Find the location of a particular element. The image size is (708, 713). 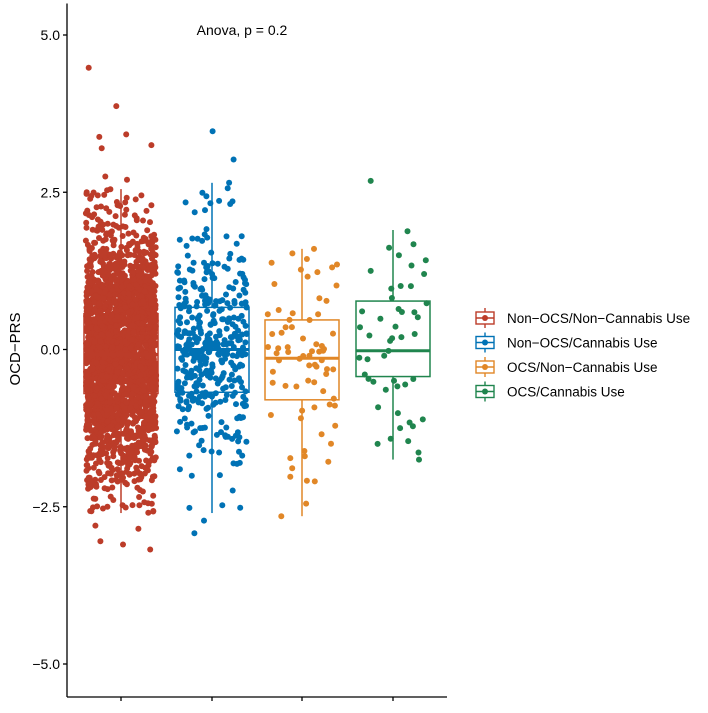

chart-title: Anova, p = 0.2 is located at coordinates (242, 30).